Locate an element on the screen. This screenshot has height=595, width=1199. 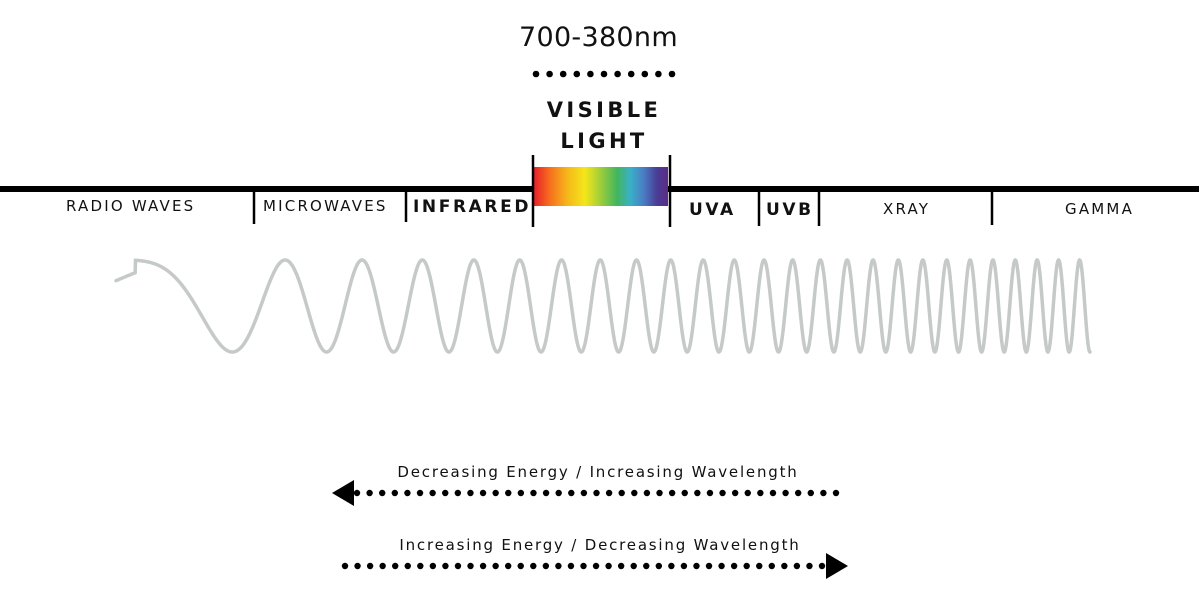
increasing-dotted-line is located at coordinates (583, 566).